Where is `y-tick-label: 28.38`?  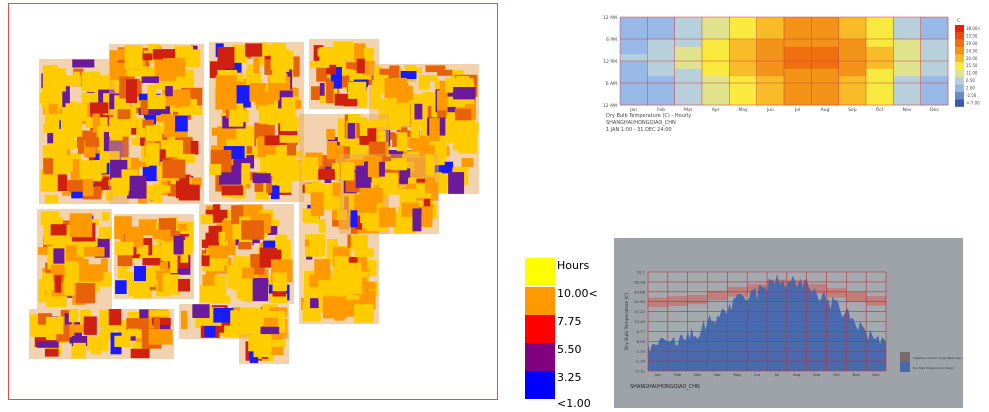
y-tick-label: 28.38 is located at coordinates (639, 281).